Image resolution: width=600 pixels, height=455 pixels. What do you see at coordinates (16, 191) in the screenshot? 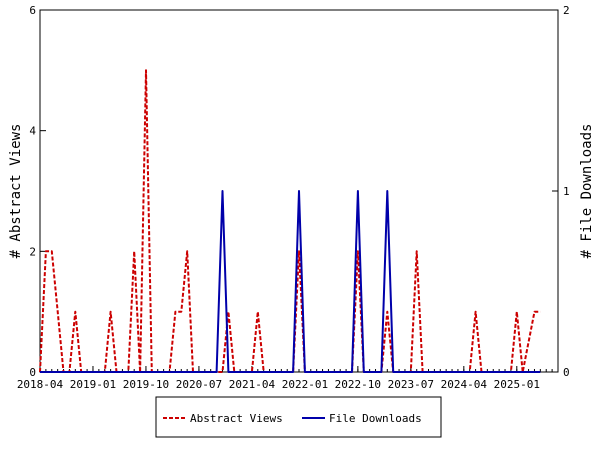
I see `left-axis-title: # Abstract Views` at bounding box center [16, 191].